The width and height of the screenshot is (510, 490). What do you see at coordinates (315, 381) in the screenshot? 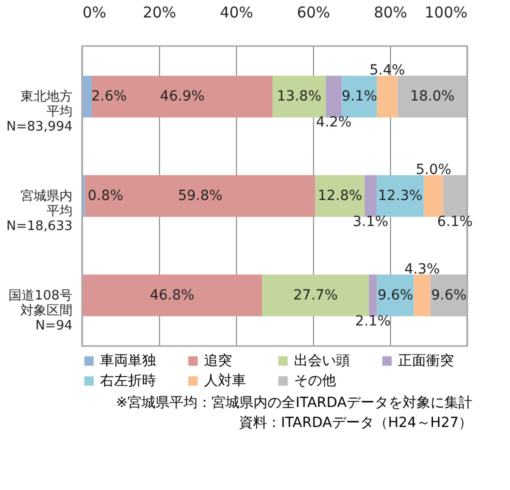
I see `legend-label: その他` at bounding box center [315, 381].